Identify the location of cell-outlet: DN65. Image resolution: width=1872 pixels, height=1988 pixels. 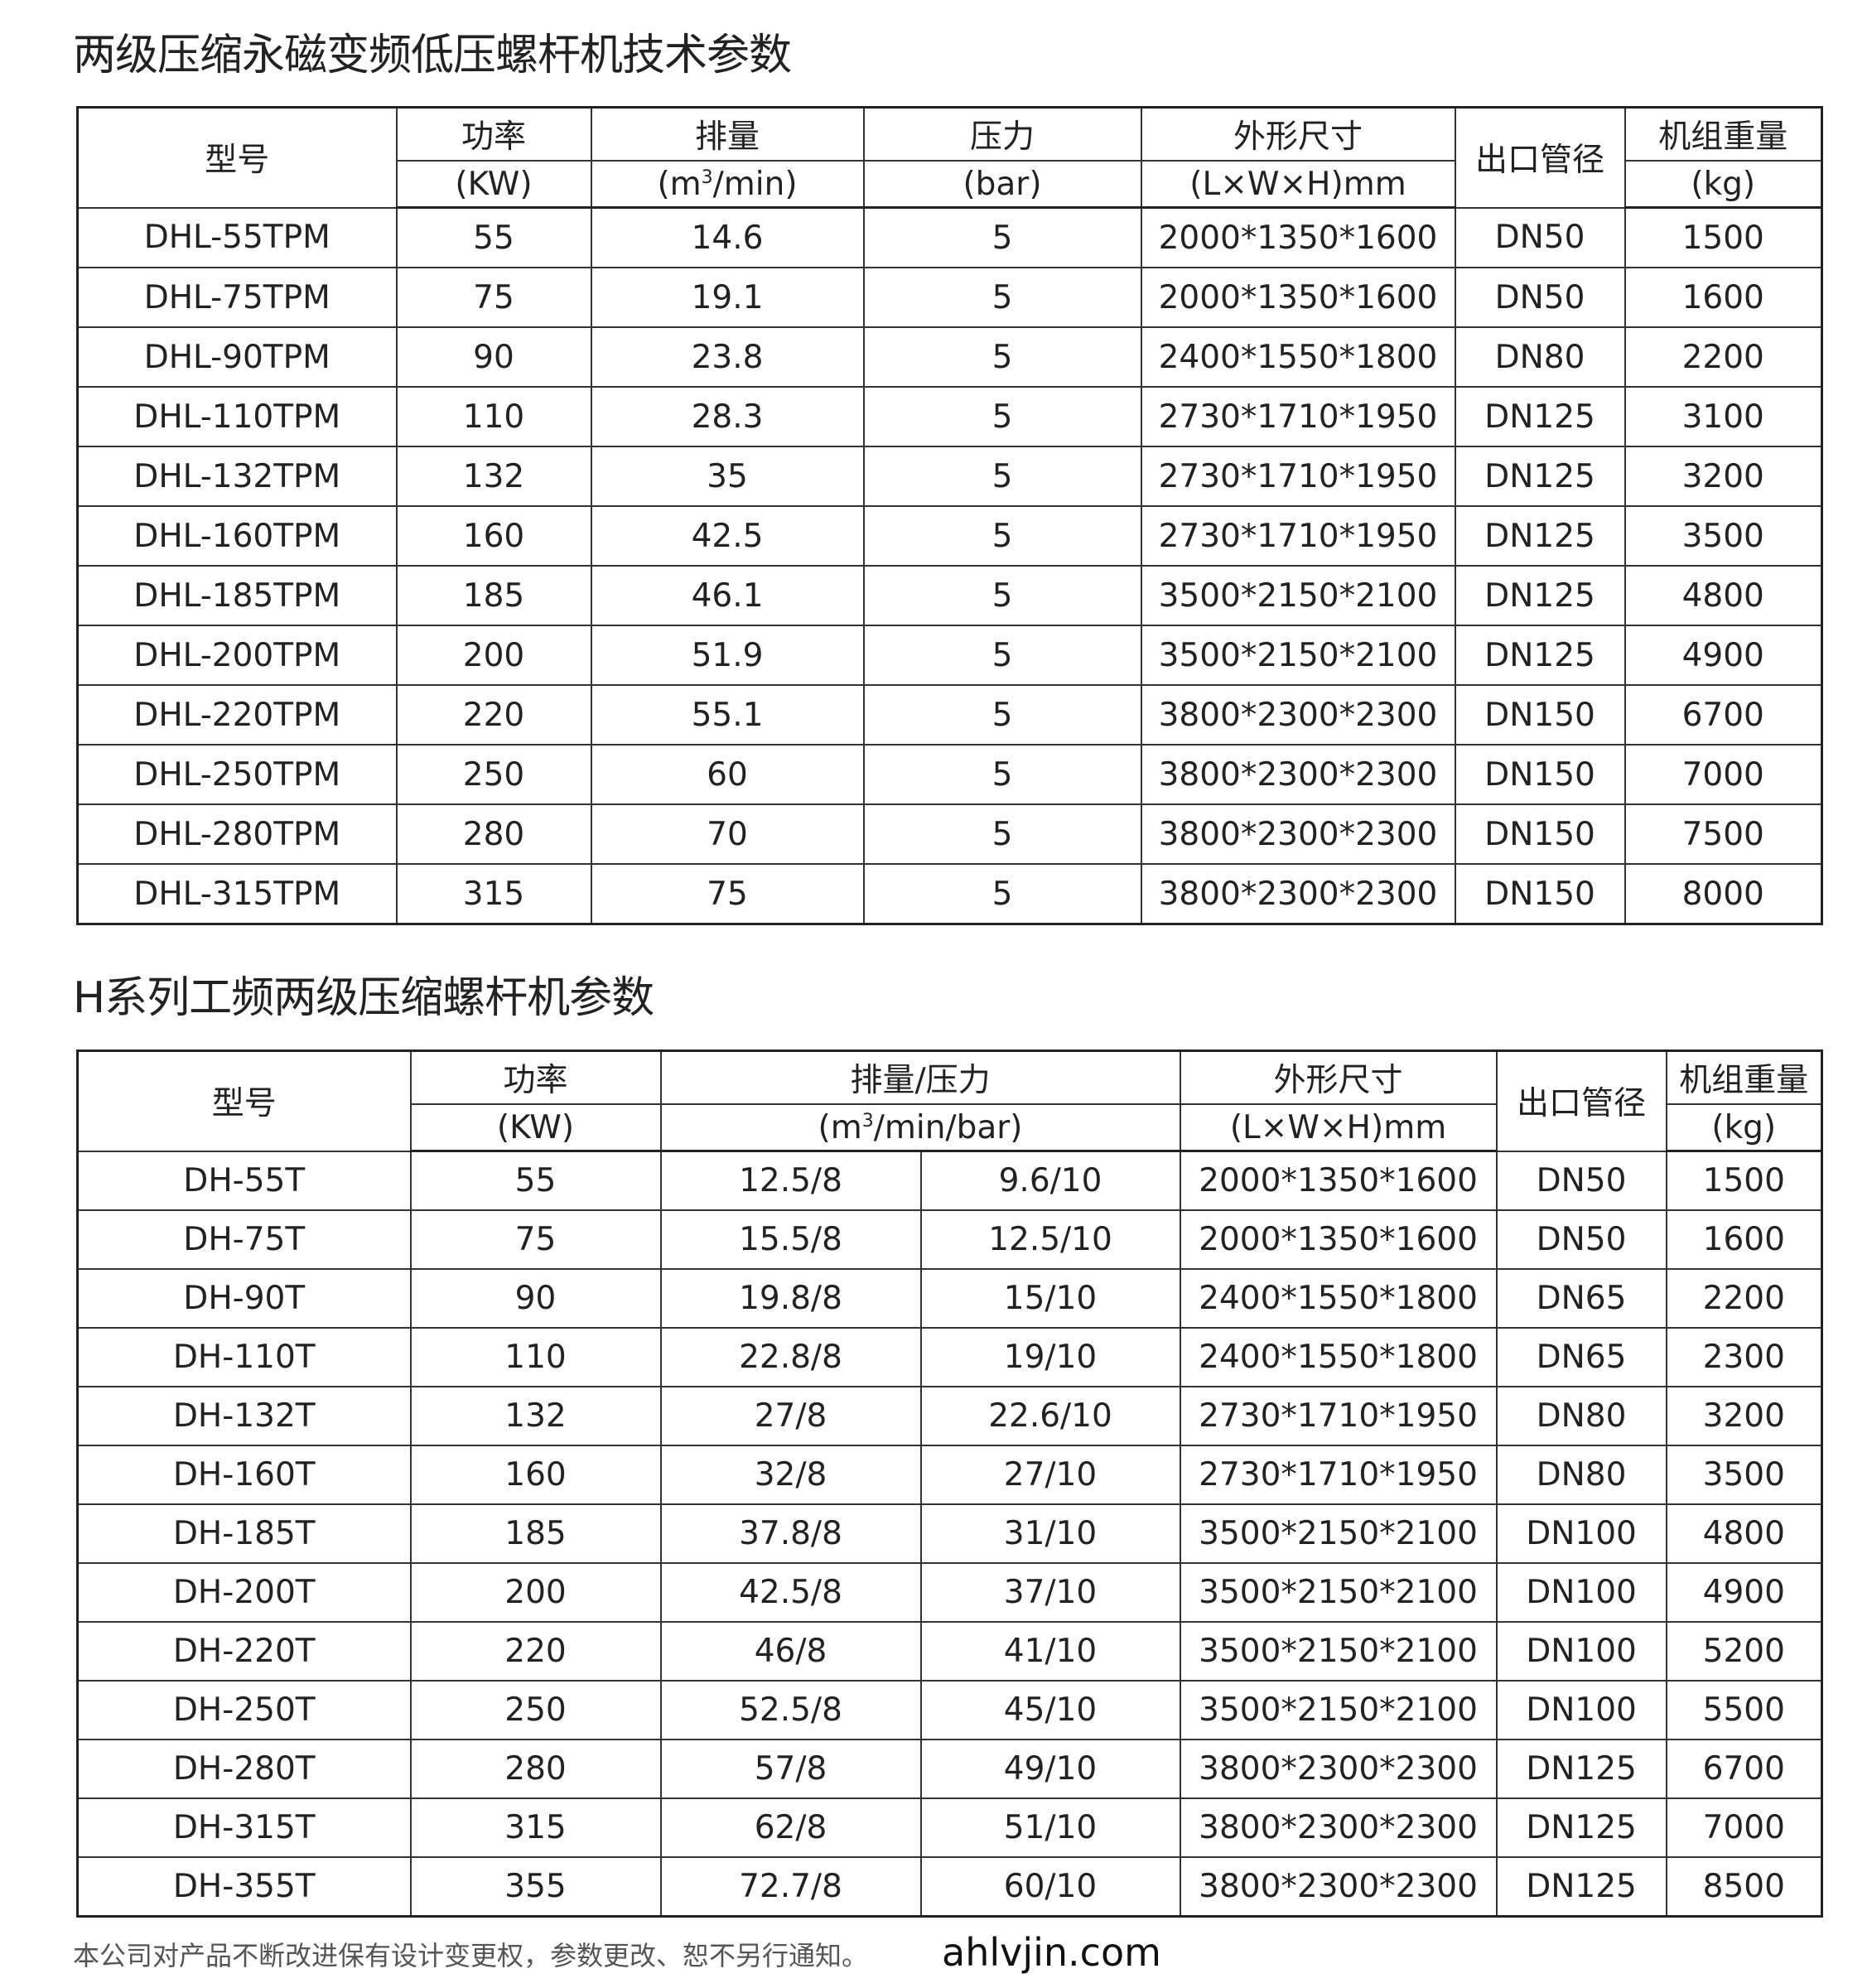
(1581, 1298).